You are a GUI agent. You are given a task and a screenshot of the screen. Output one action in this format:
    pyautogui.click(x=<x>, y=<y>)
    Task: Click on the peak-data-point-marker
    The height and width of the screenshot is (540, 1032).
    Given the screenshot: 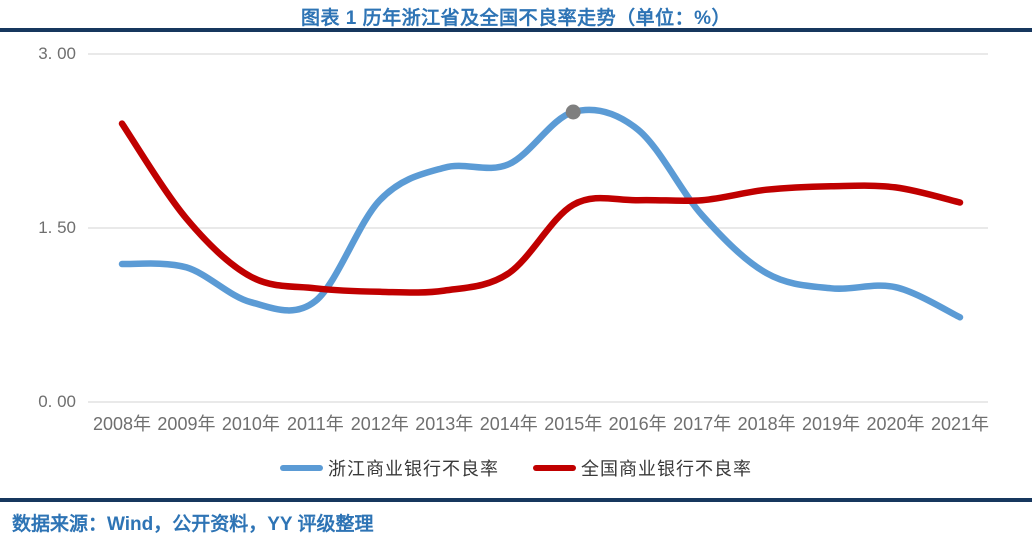 What is the action you would take?
    pyautogui.click(x=573, y=112)
    